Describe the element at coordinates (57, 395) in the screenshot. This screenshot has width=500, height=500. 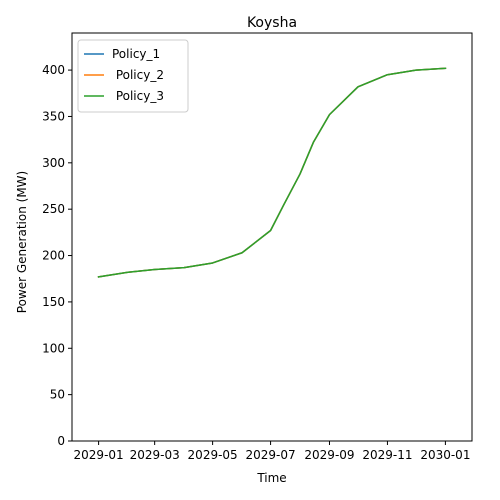
I see `y-tick-label: 50` at that location.